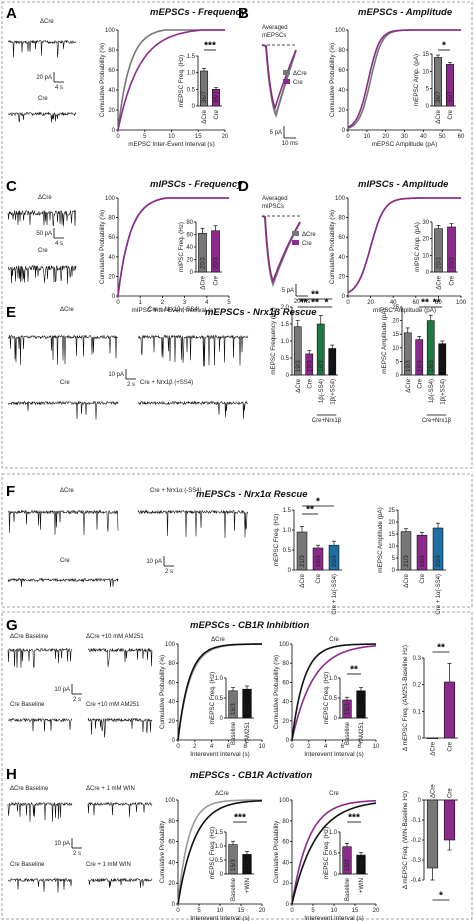  What do you see at coordinates (243, 186) in the screenshot?
I see `panel-d-label: D` at bounding box center [243, 186].